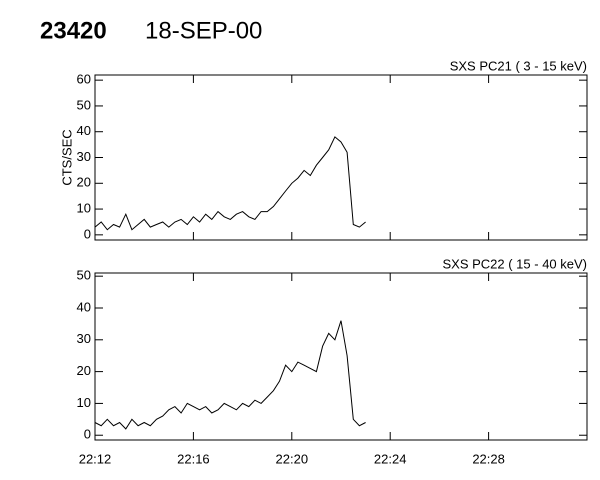  I want to click on header-id: 23420, so click(73, 30).